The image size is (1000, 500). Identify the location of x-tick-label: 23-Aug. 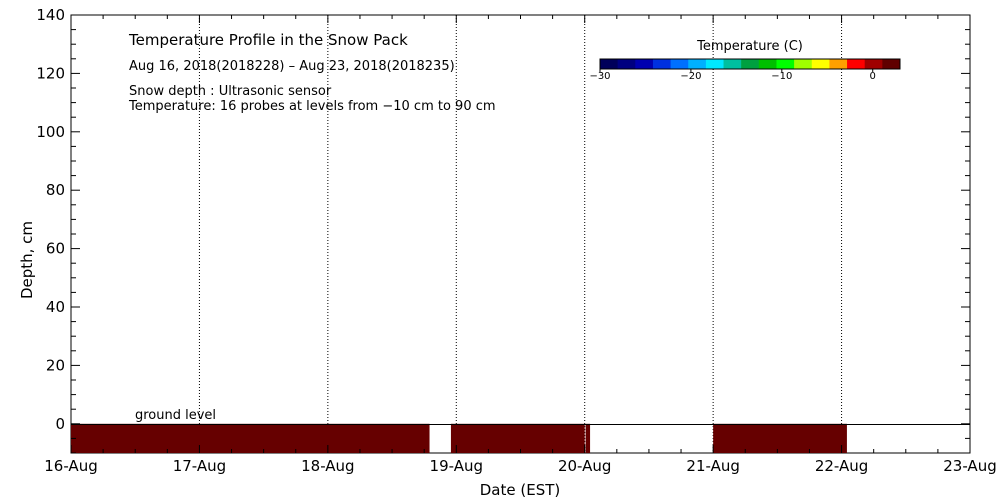
(969, 466).